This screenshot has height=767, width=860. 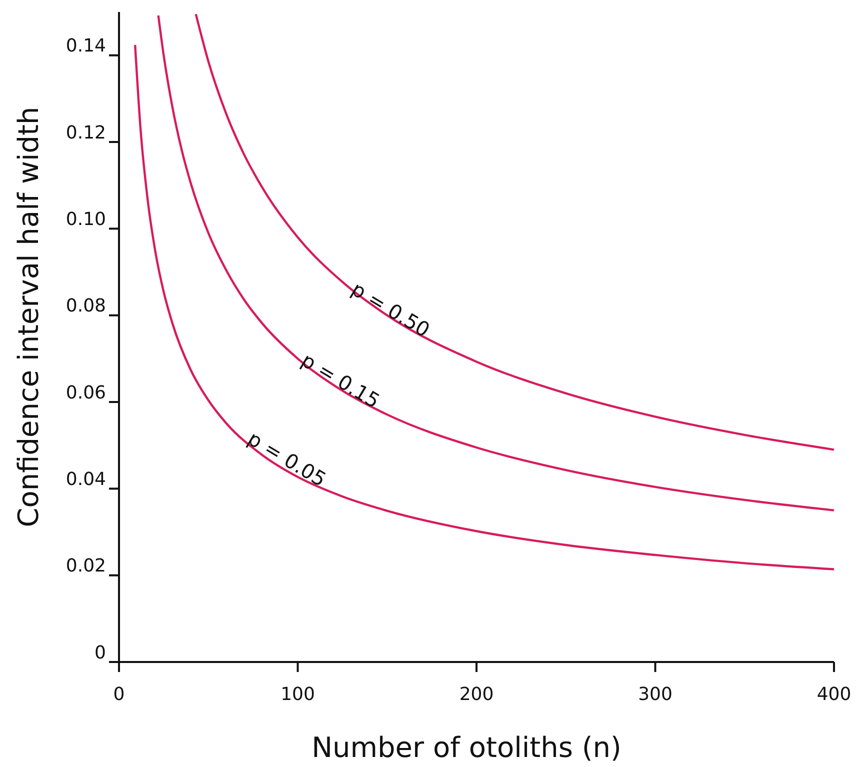 I want to click on annotation: p = 0.15, so click(x=340, y=381).